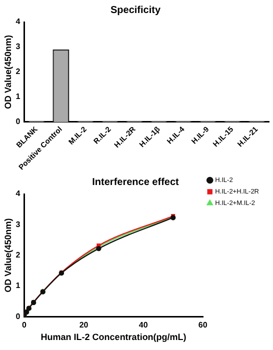 Image resolution: width=273 pixels, height=350 pixels. What do you see at coordinates (143, 325) in the screenshot?
I see `x-tick-label: 40` at bounding box center [143, 325].